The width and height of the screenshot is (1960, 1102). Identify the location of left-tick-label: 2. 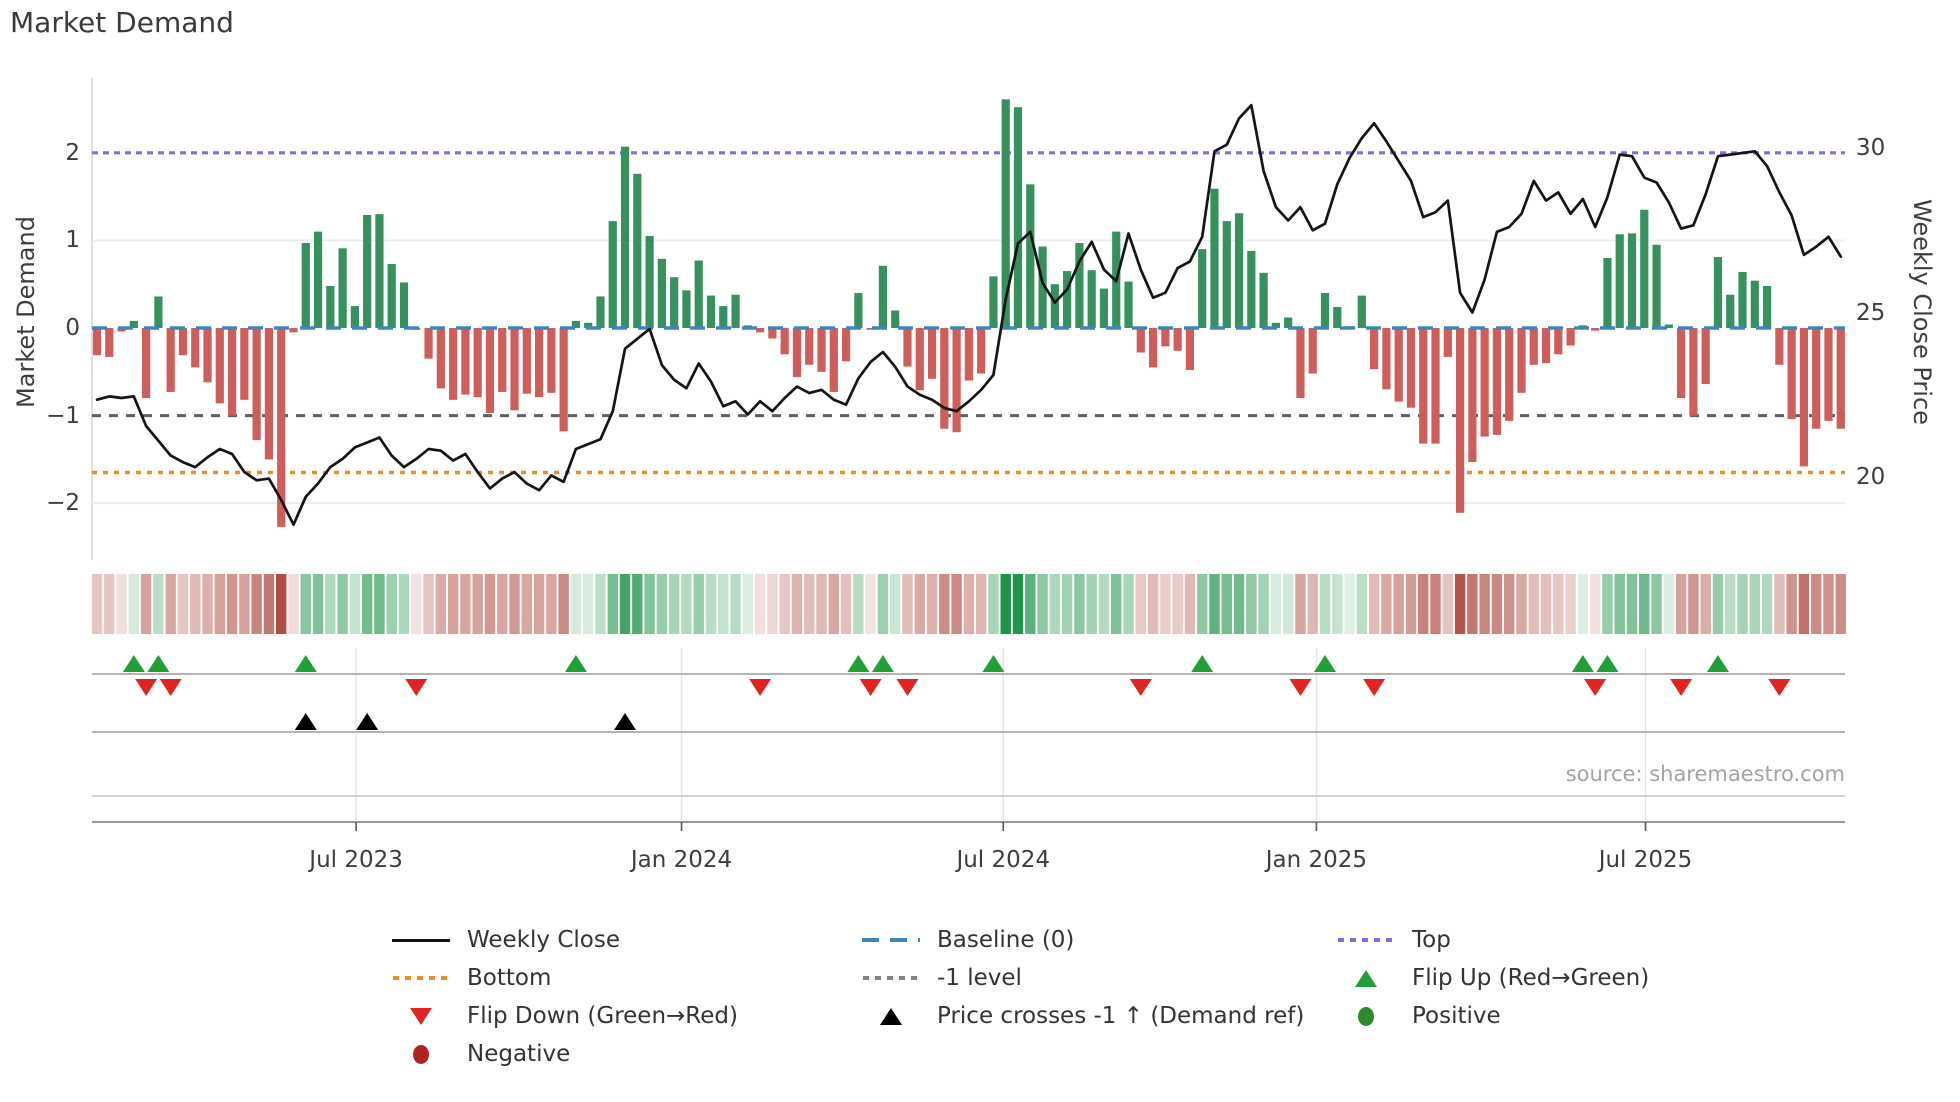
(72, 152).